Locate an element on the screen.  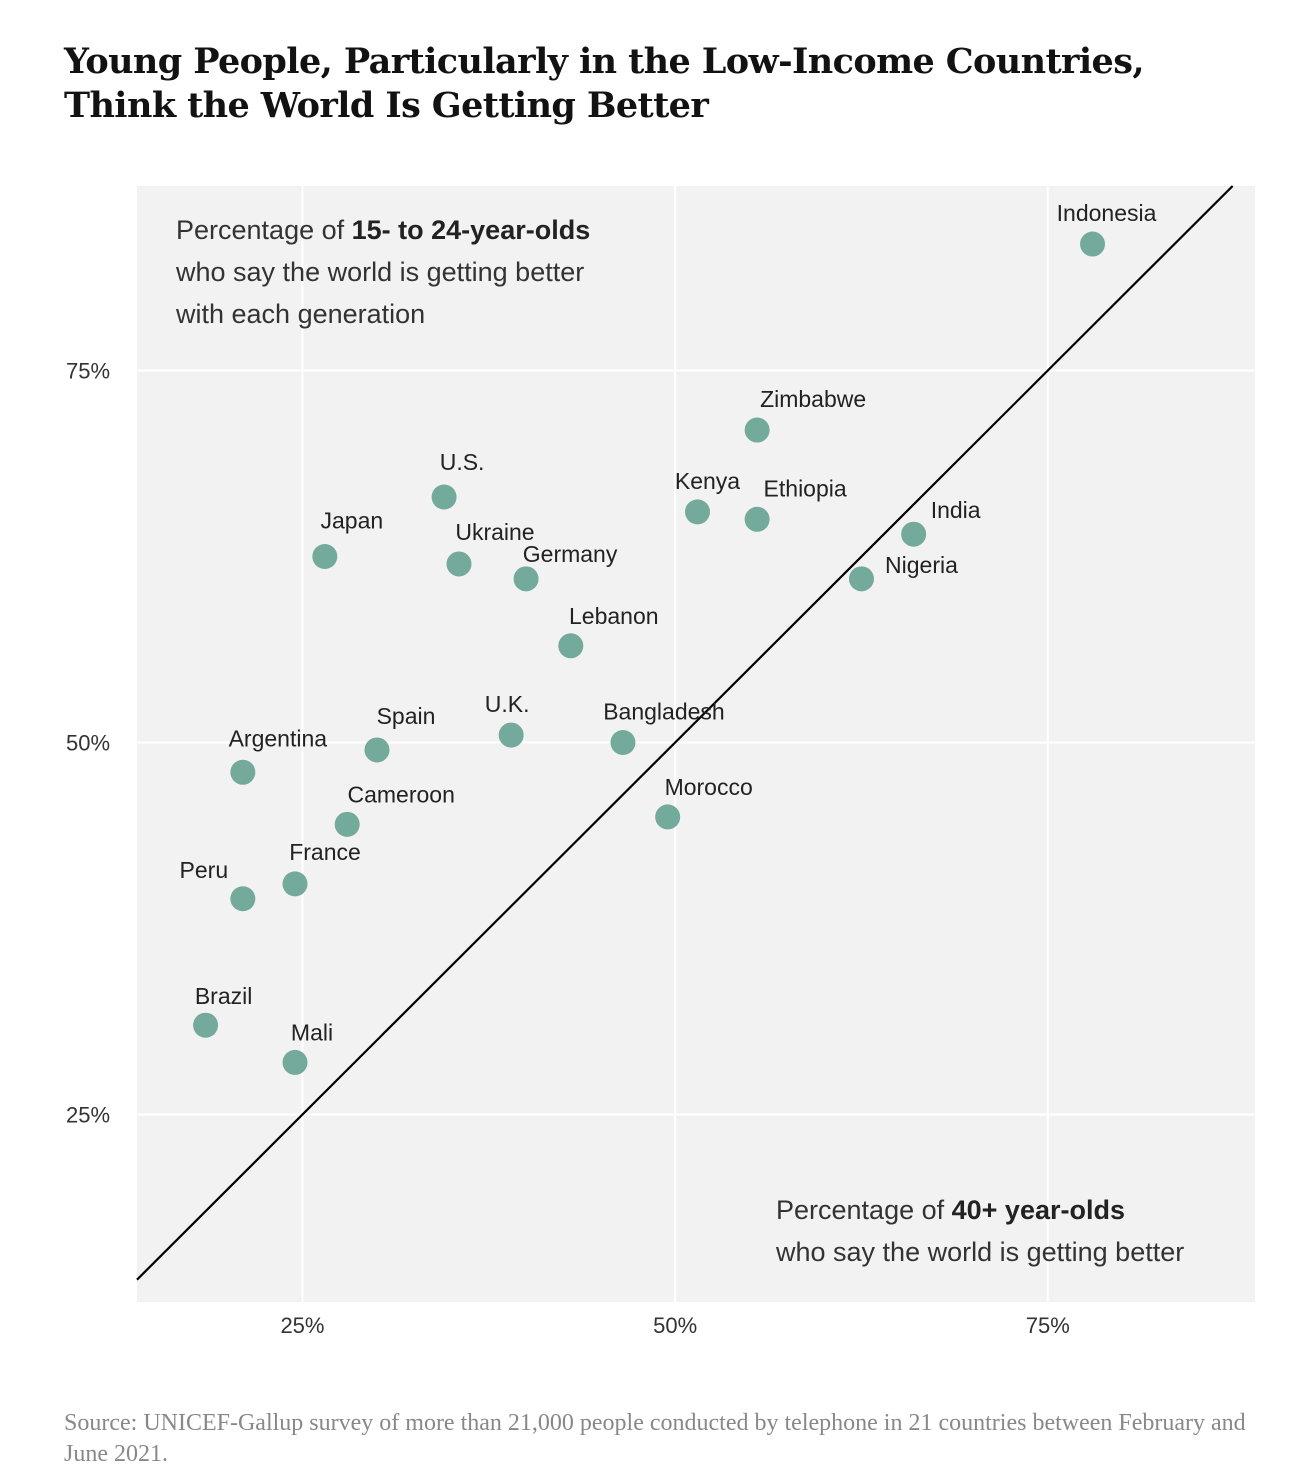
y-annotation-prefix: Percentage of is located at coordinates (264, 230).